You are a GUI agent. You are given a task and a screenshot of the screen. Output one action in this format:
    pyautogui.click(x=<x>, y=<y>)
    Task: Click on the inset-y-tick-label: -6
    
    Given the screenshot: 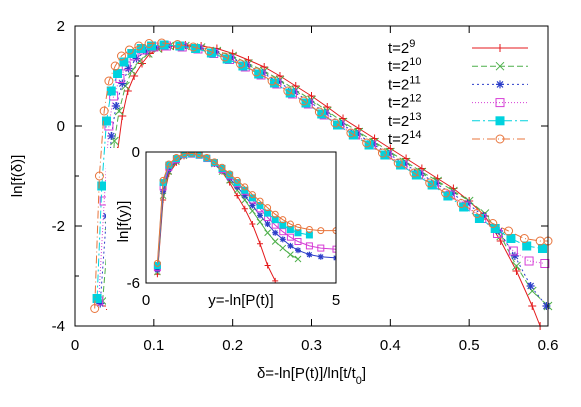 What is the action you would take?
    pyautogui.click(x=133, y=283)
    